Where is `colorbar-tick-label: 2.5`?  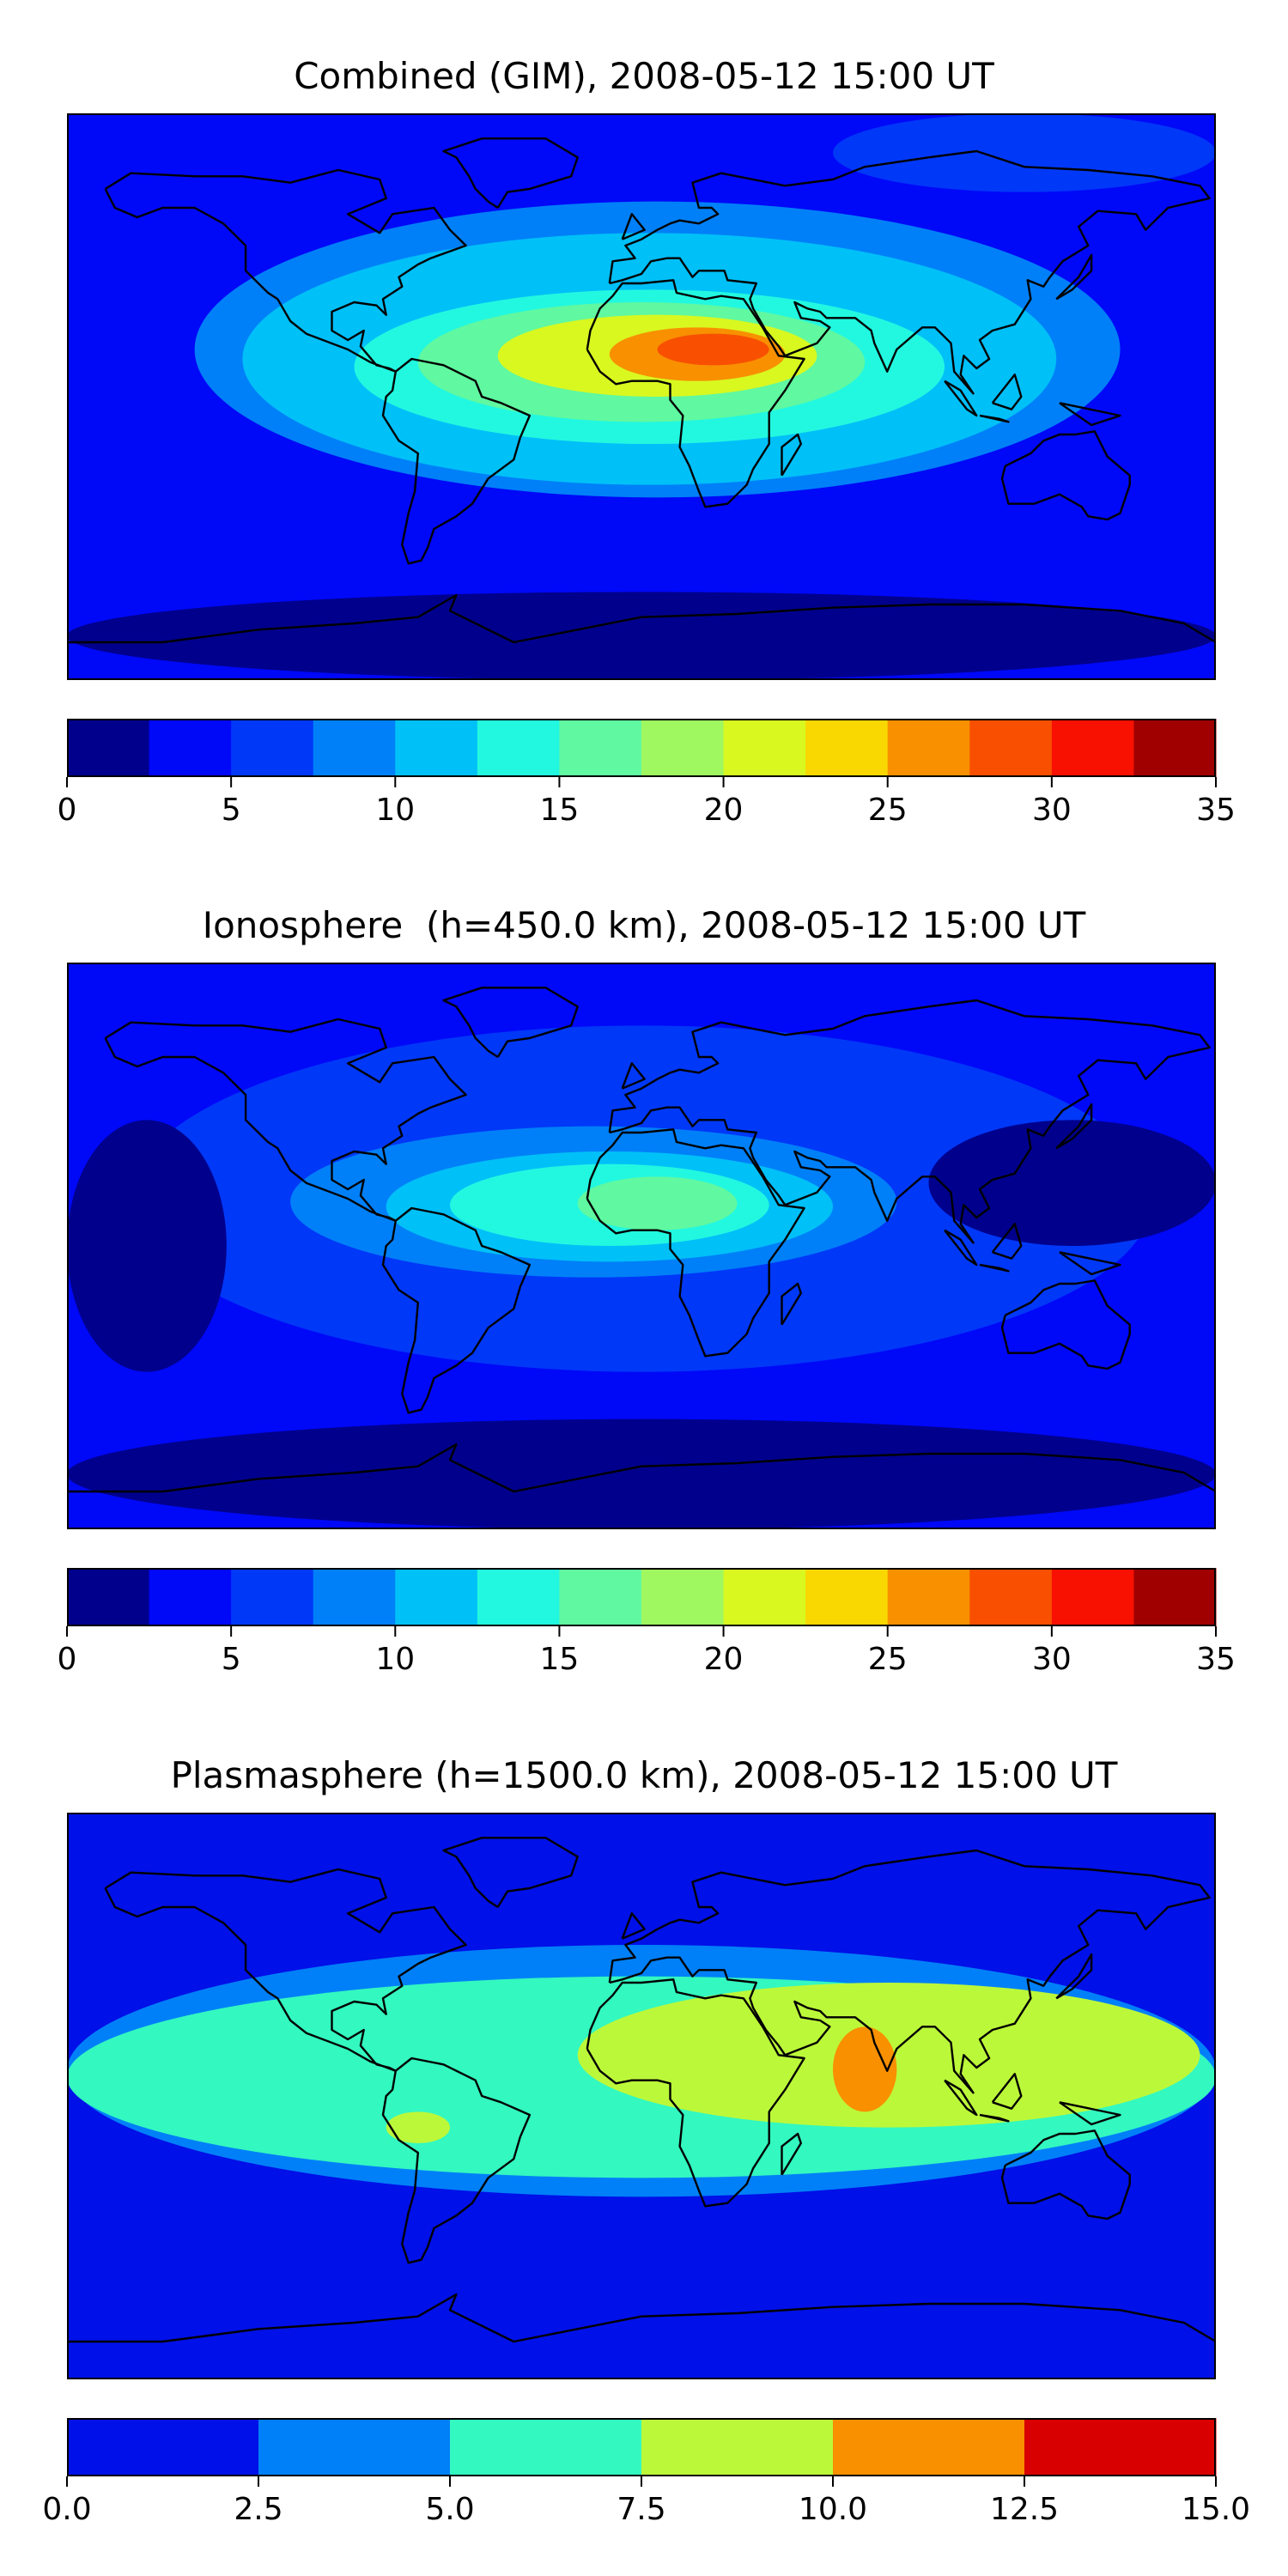
colorbar-tick-label: 2.5 is located at coordinates (258, 2509).